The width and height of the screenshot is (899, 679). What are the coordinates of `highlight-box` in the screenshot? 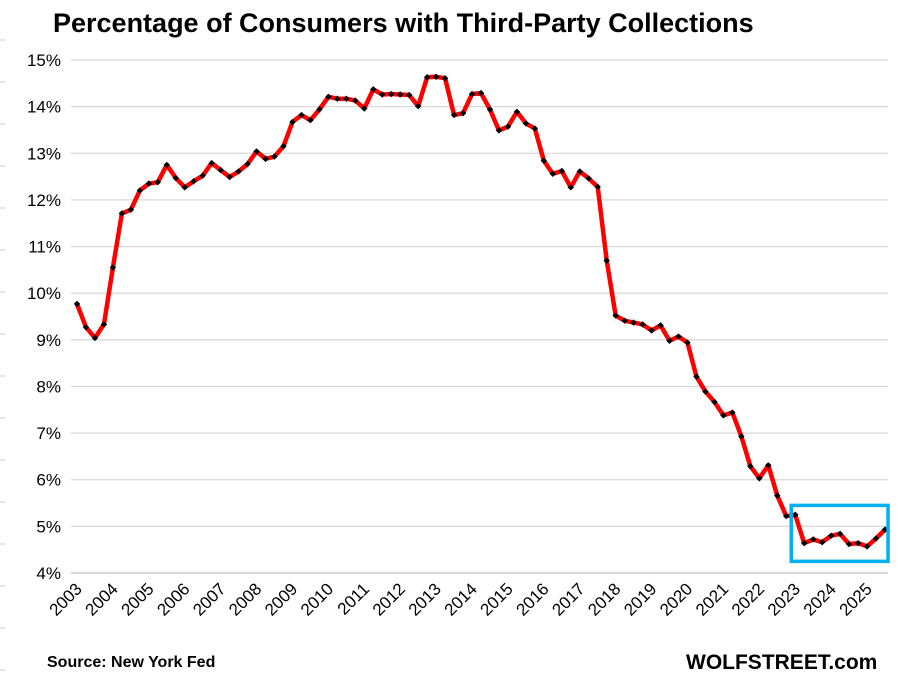 It's located at (839, 533).